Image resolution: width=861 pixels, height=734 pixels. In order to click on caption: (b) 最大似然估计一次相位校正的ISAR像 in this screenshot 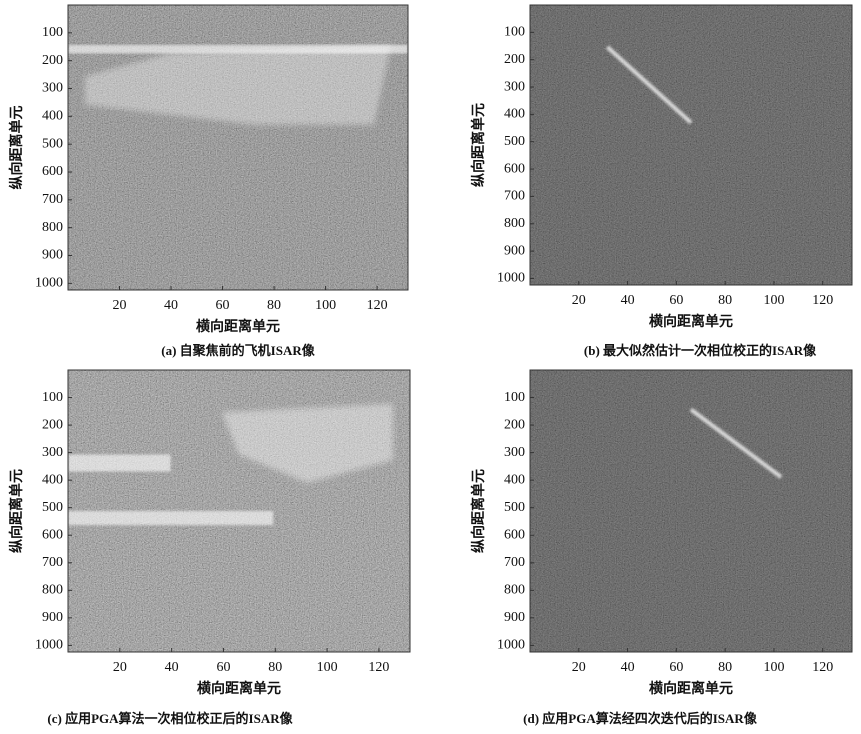, I will do `click(700, 350)`.